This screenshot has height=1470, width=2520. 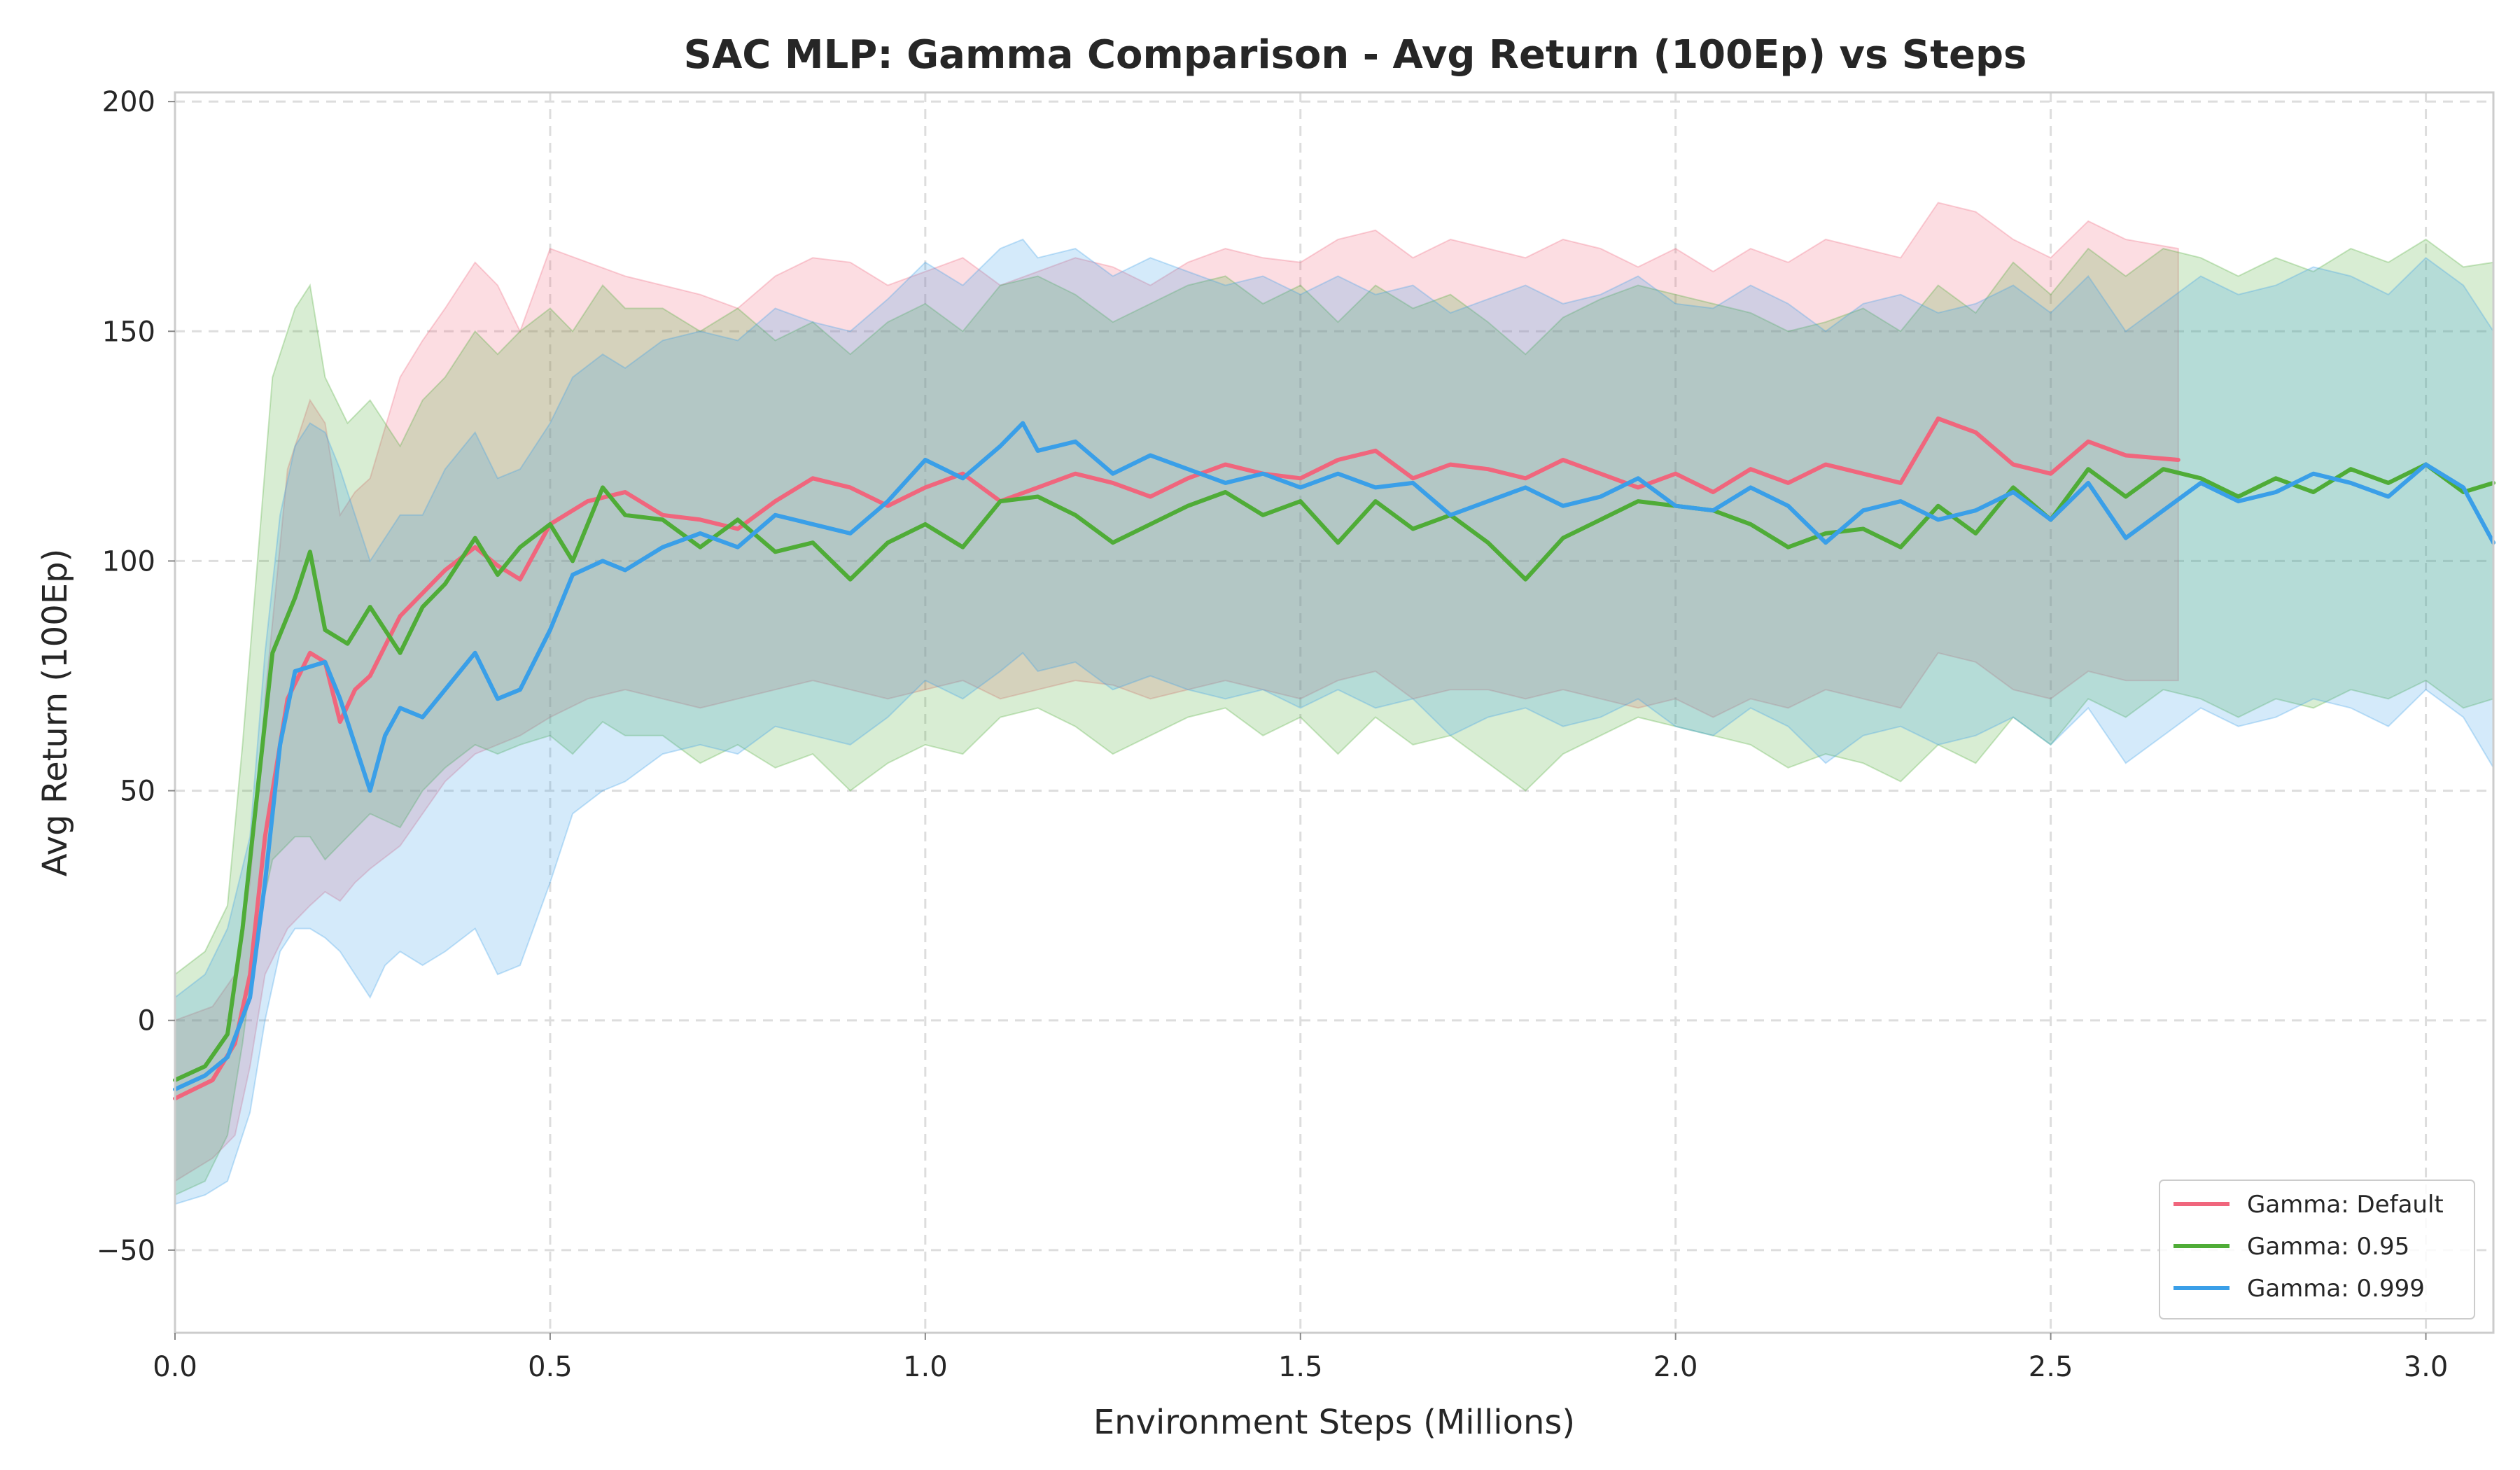 What do you see at coordinates (2336, 1289) in the screenshot?
I see `legend-label: Gamma: 0.999` at bounding box center [2336, 1289].